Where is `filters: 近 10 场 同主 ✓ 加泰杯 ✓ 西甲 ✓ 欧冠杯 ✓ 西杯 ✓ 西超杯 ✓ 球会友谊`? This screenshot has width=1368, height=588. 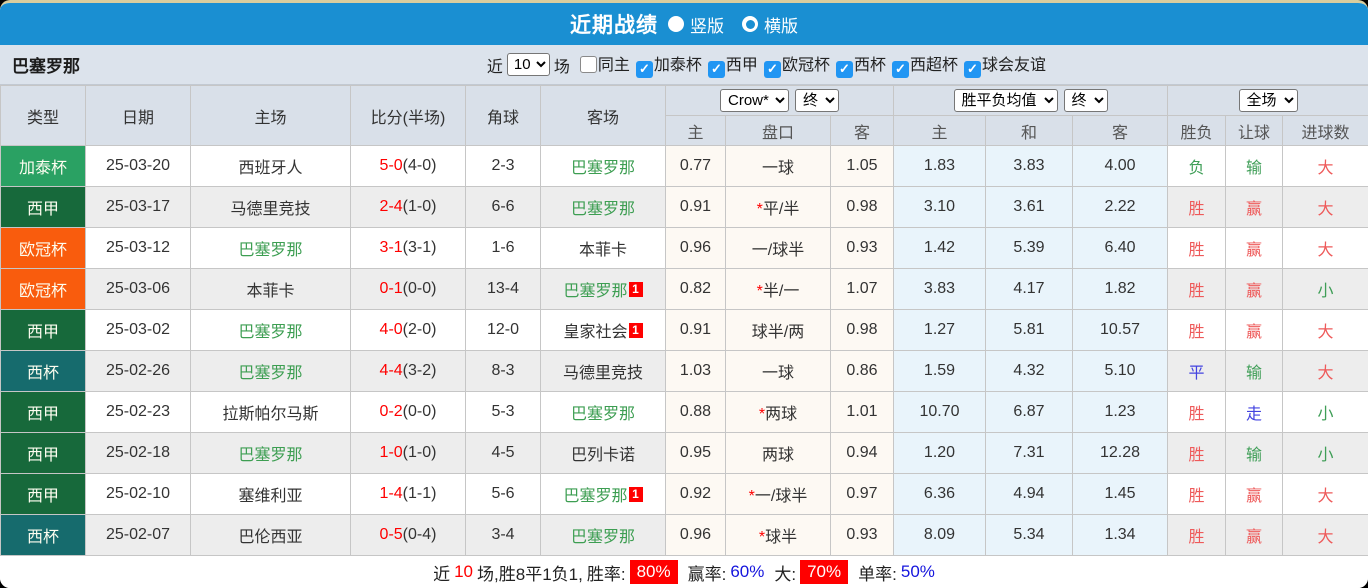 filters: 近 10 场 同主 ✓ 加泰杯 ✓ 西甲 ✓ 欧冠杯 ✓ 西杯 ✓ 西超杯 ✓ 球会友谊 is located at coordinates (766, 64).